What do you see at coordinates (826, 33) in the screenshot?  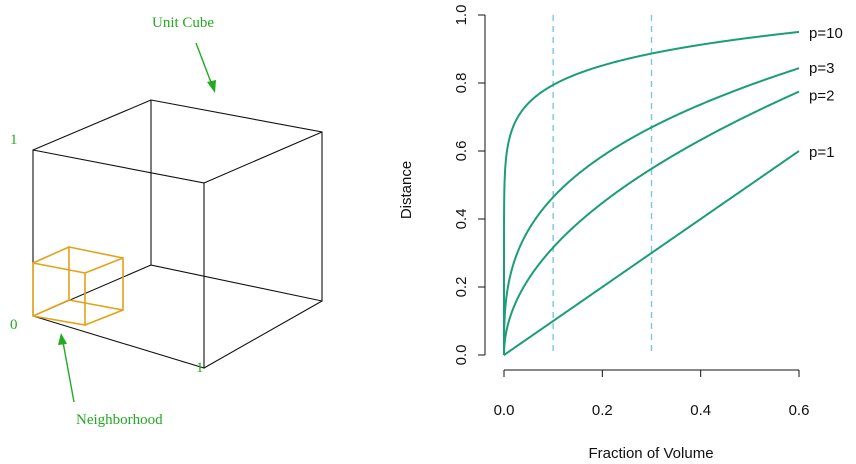 I see `series-label: p=10` at bounding box center [826, 33].